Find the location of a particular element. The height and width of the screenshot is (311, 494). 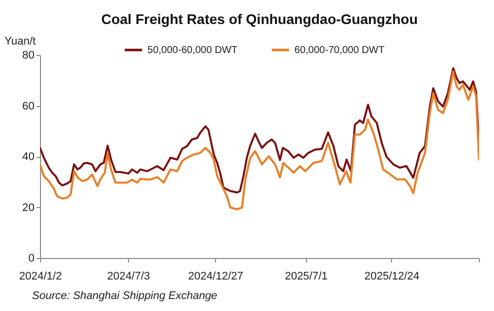

y-tick-label: 80 is located at coordinates (28, 56).